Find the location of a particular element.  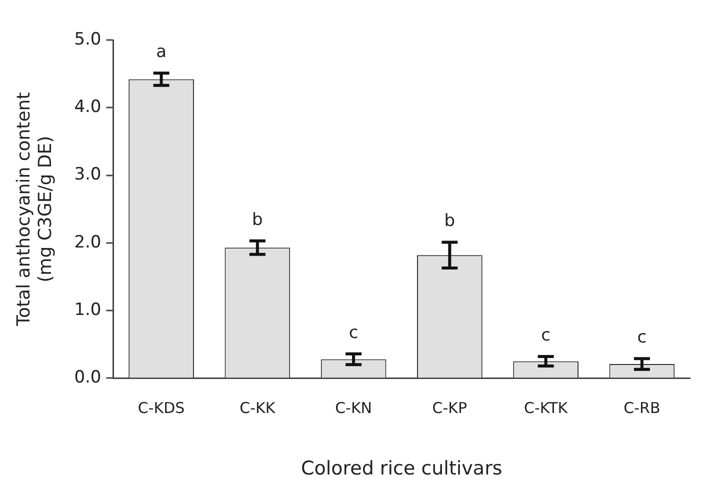

x-tick-label: C-KTK is located at coordinates (546, 408).